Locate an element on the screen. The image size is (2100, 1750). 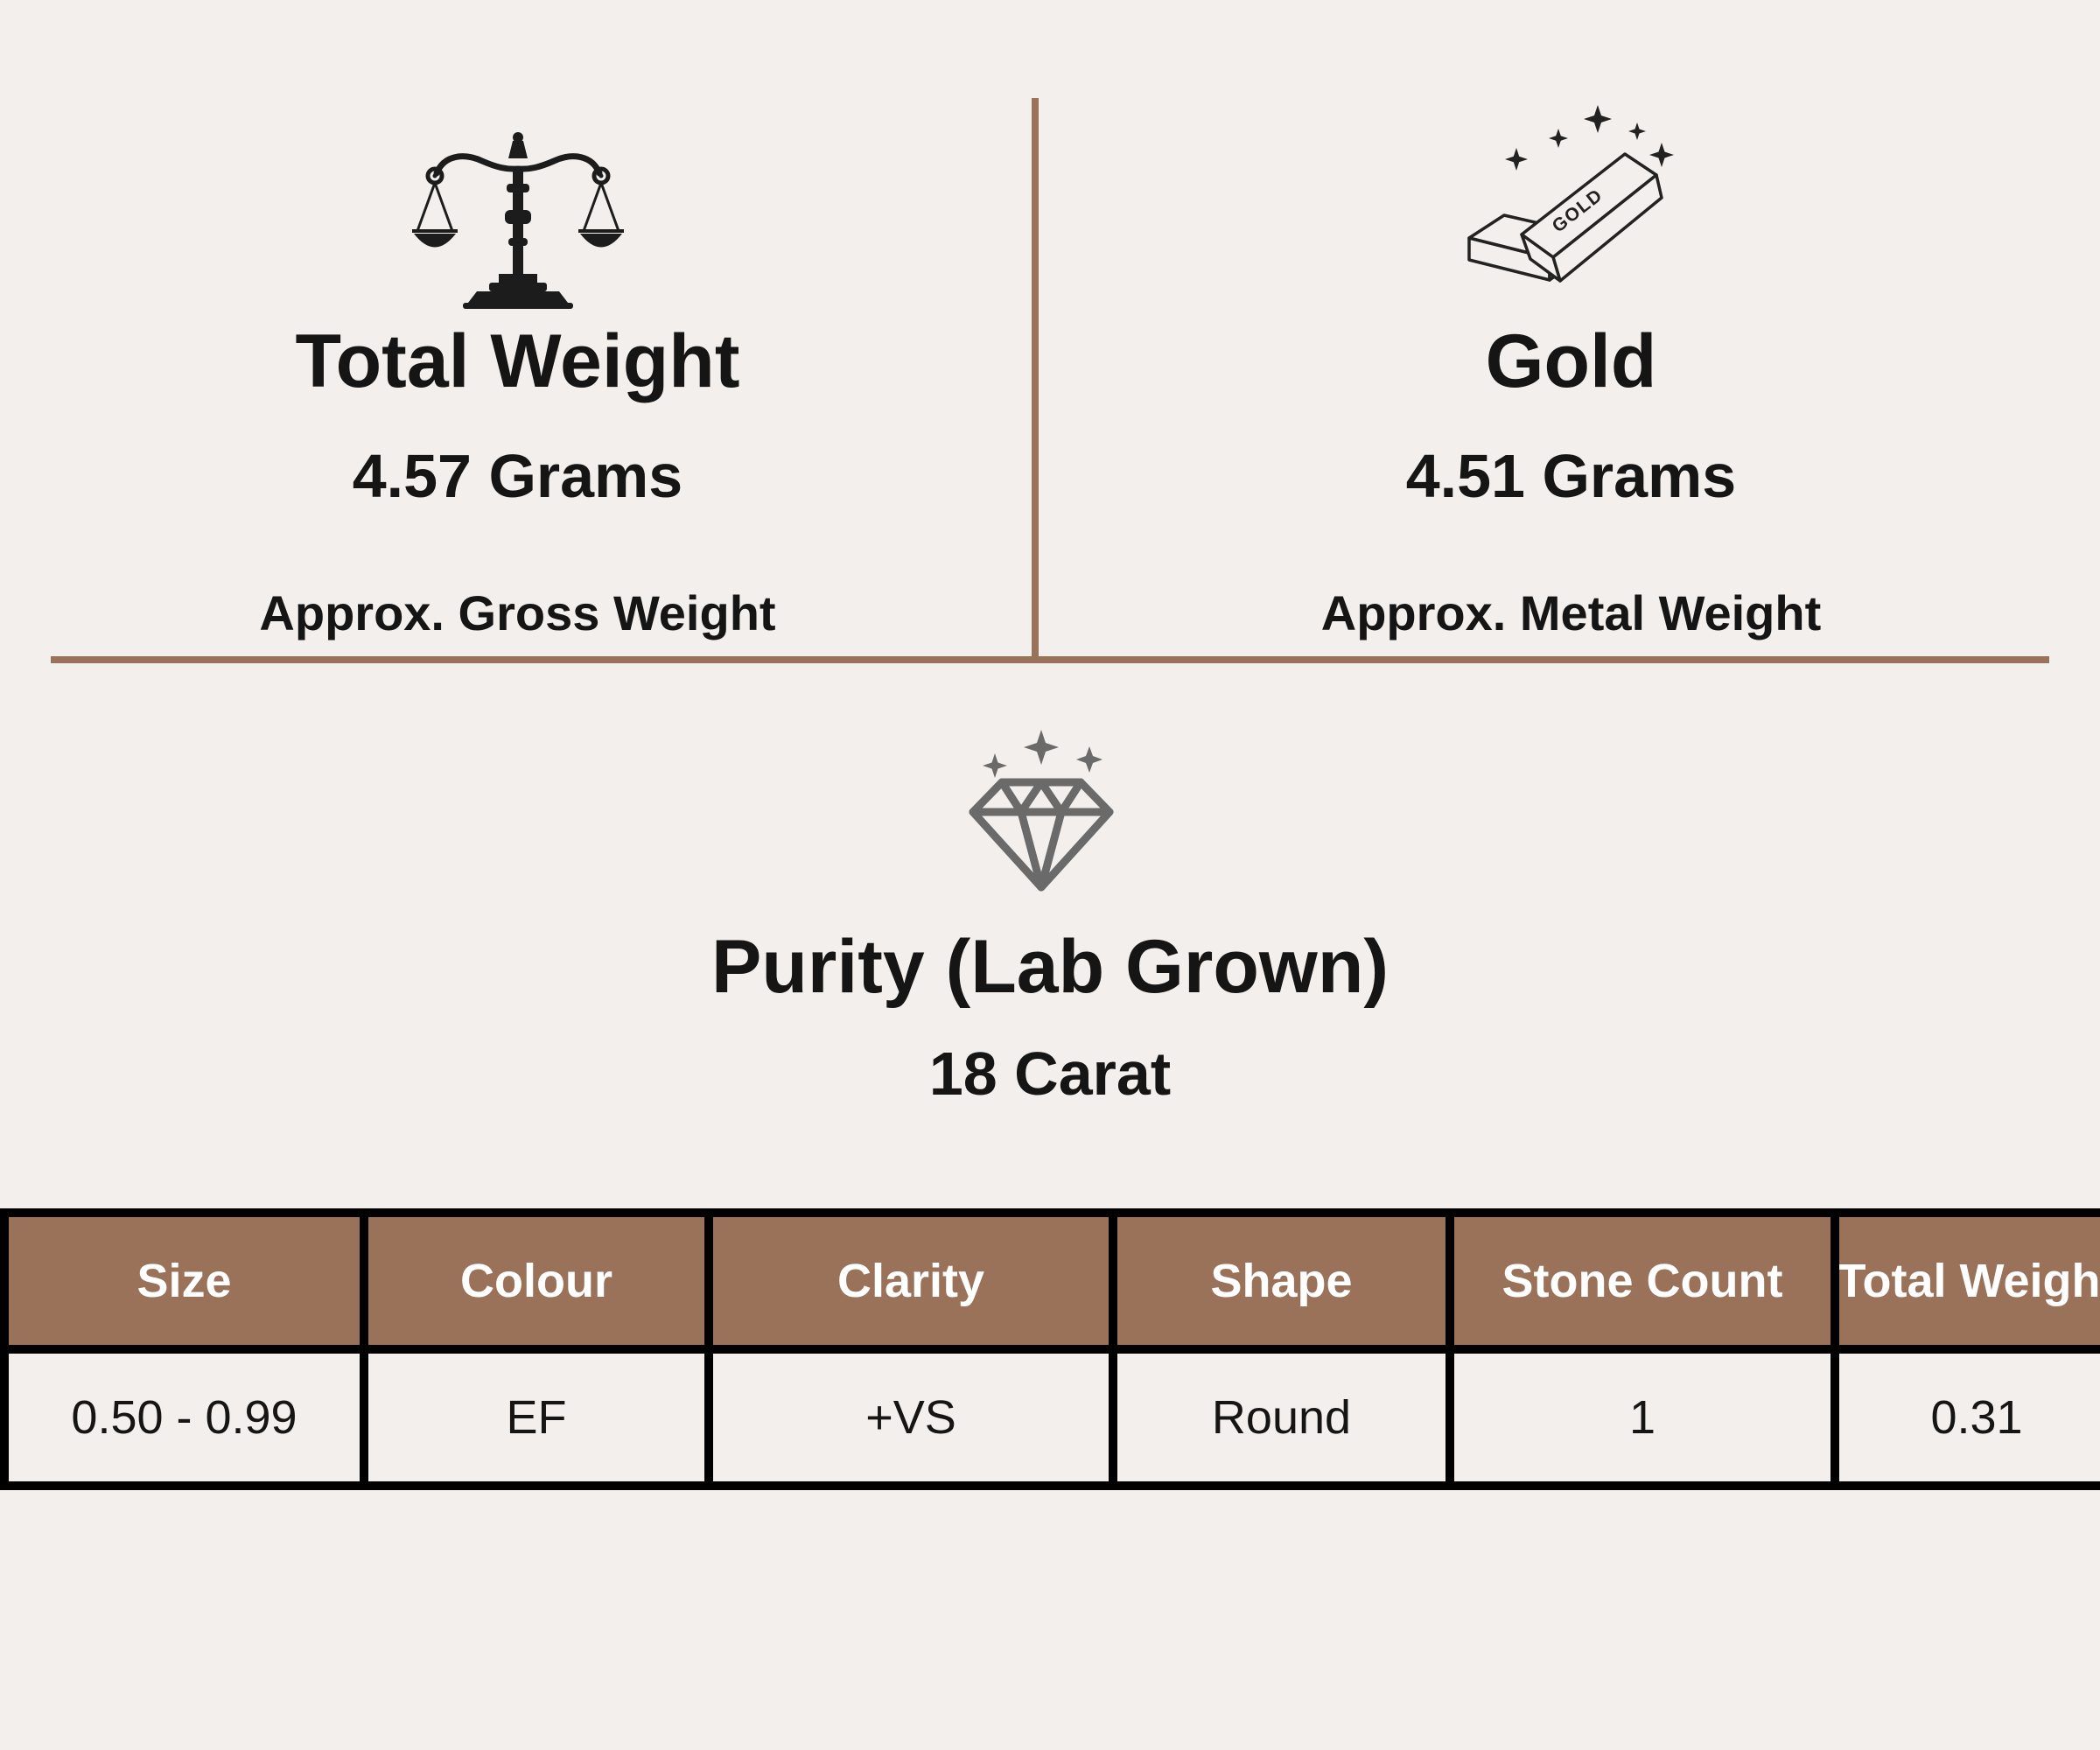
table-cell-shape: Round is located at coordinates (1281, 1417).